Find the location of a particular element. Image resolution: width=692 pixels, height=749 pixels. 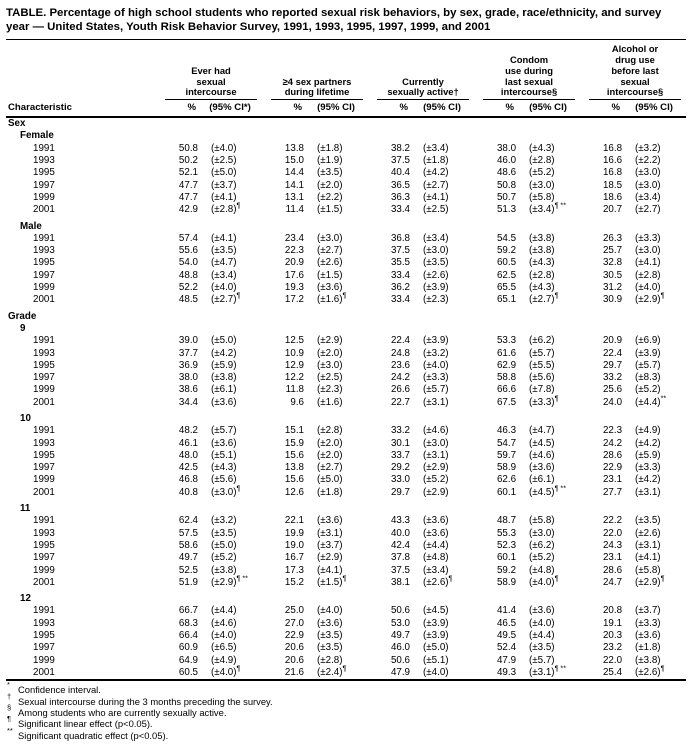

ci-cell: (±4.9) is located at coordinates (654, 431).